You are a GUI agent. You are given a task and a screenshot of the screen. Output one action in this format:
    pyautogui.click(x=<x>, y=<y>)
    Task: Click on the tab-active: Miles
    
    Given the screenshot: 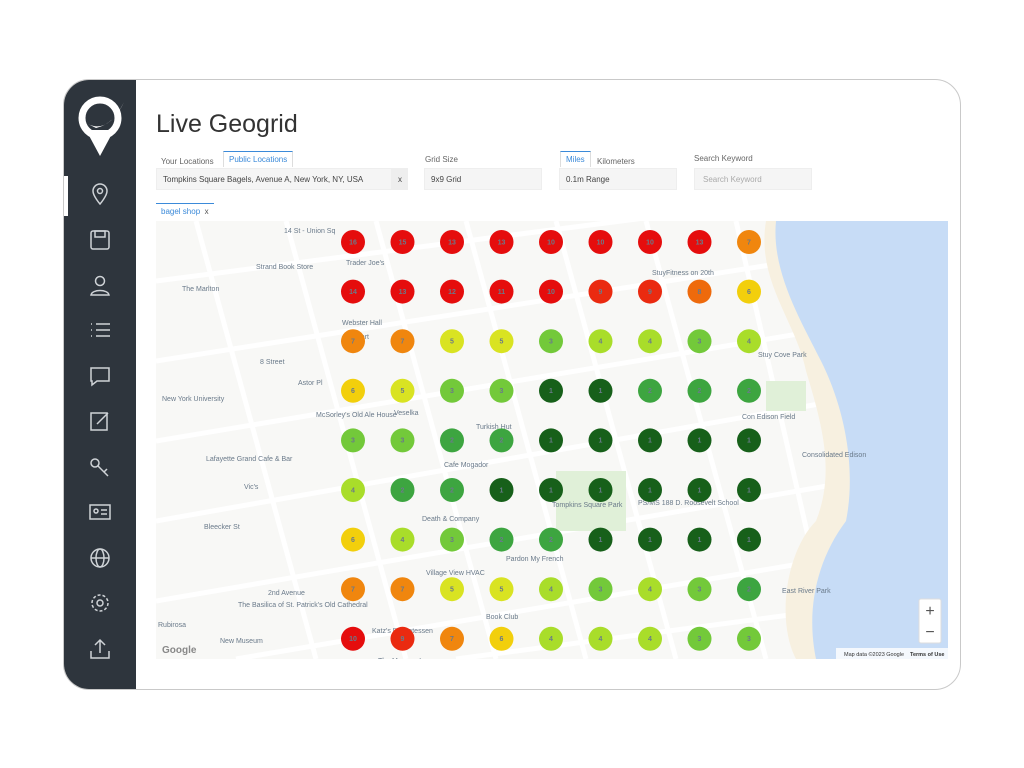 What is the action you would take?
    pyautogui.click(x=575, y=159)
    